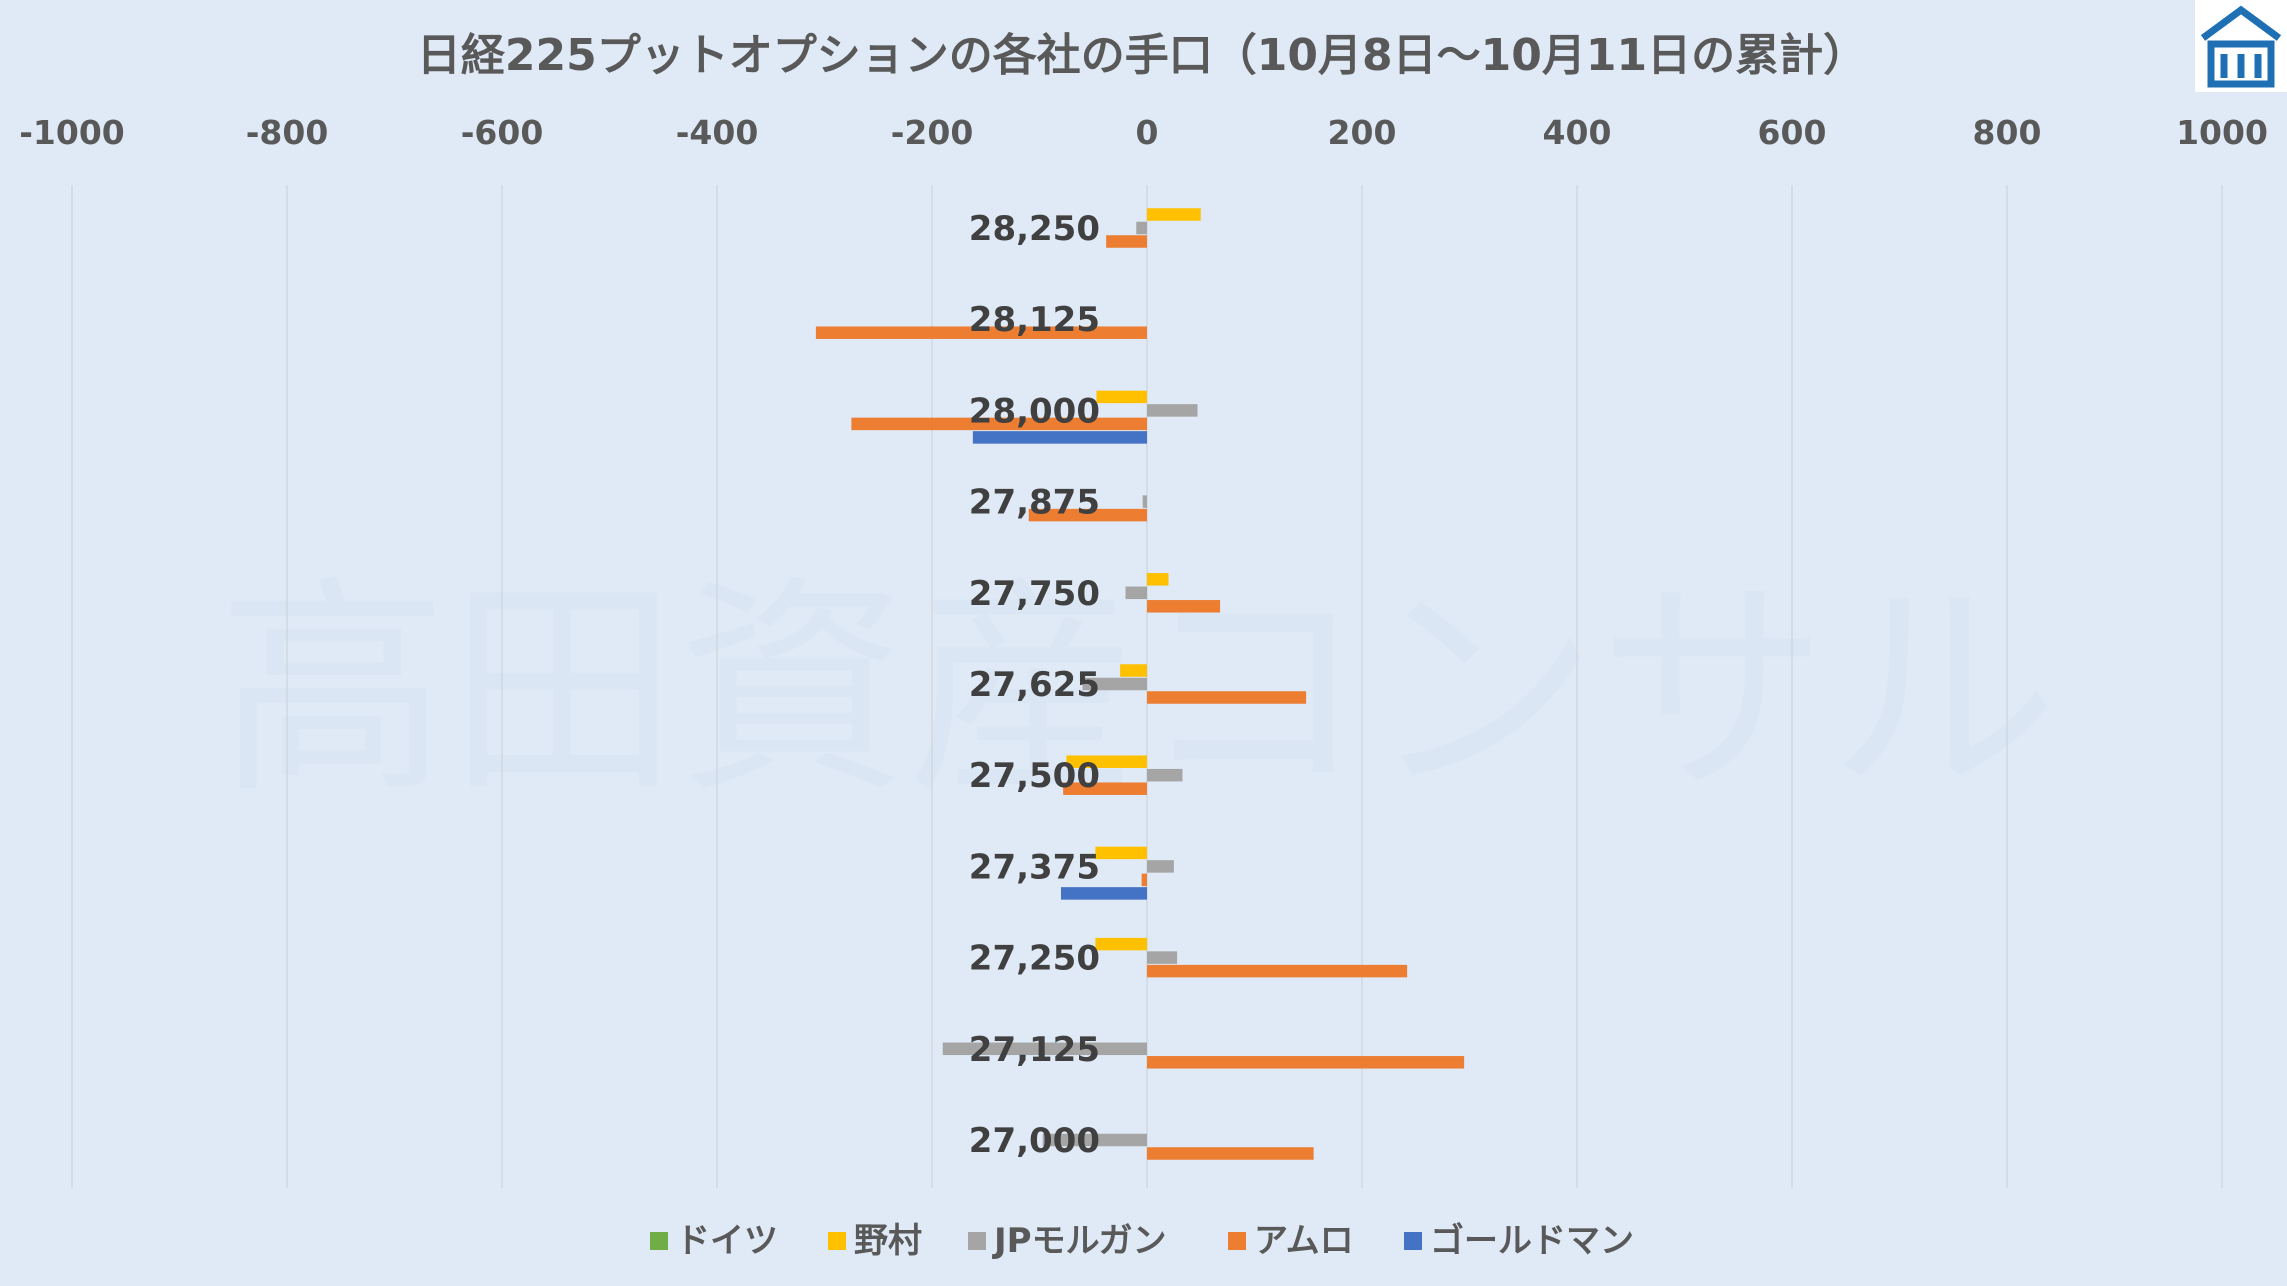 The height and width of the screenshot is (1286, 2287). What do you see at coordinates (1142, 55) in the screenshot?
I see `chart-title: 日経225プットオプションの各社の手口（10月8日～10月11日の累計）` at bounding box center [1142, 55].